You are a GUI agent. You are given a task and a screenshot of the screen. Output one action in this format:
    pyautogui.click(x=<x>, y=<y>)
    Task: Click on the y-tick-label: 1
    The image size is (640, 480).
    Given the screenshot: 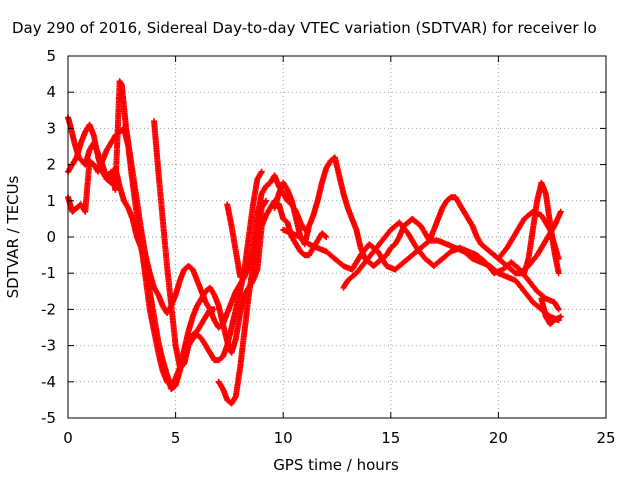 What is the action you would take?
    pyautogui.click(x=51, y=201)
    